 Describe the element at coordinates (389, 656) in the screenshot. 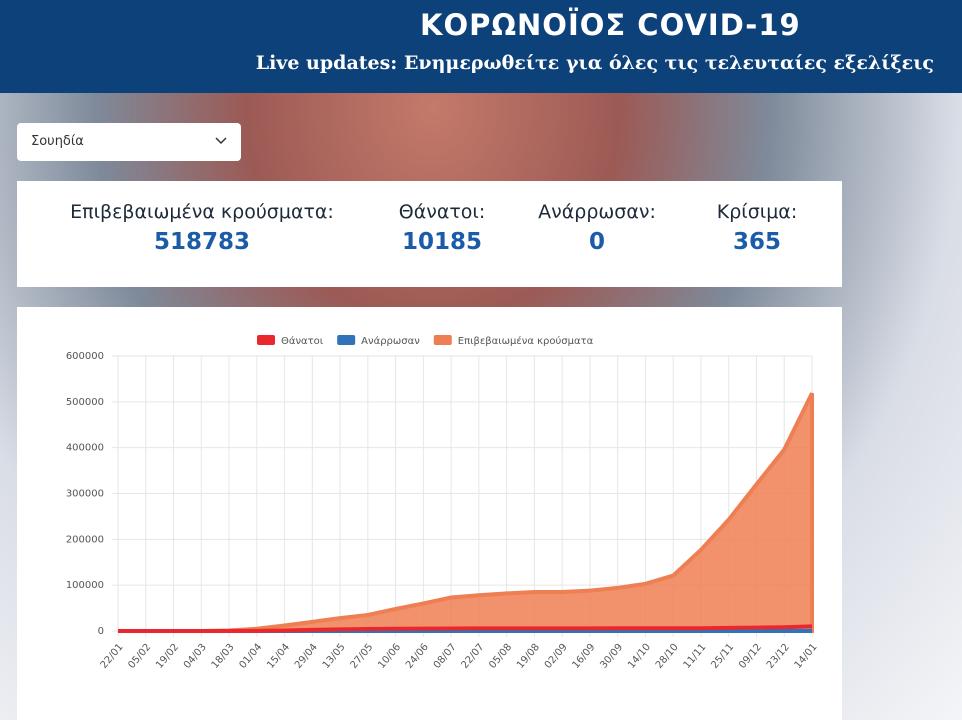

I see `x-tick-label: 10/06` at that location.